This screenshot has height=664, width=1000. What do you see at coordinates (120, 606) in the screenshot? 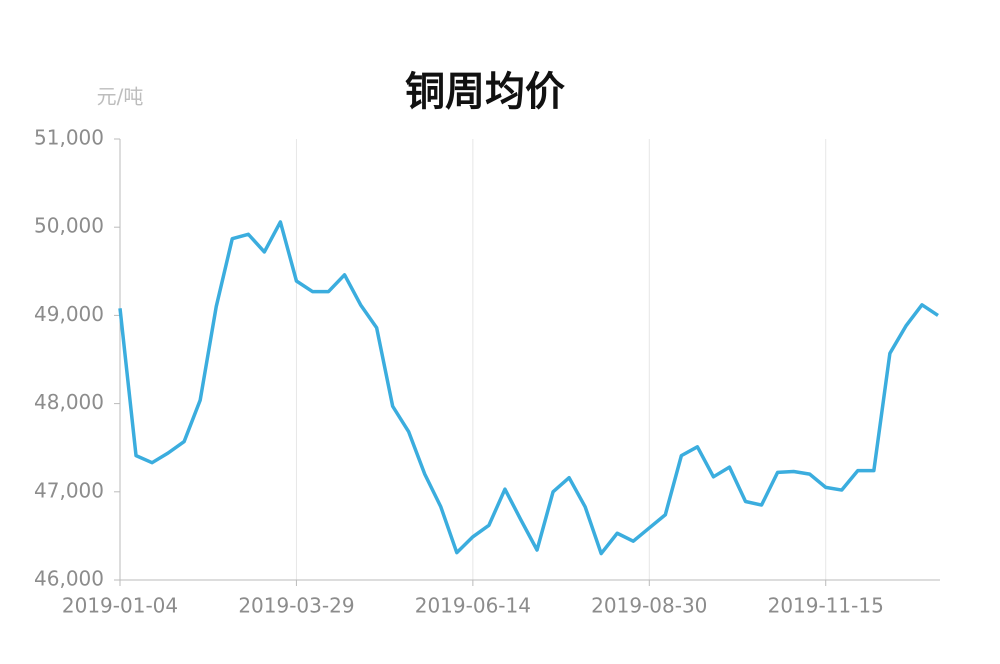
I see `x-tick-label: 2019-01-04` at bounding box center [120, 606].